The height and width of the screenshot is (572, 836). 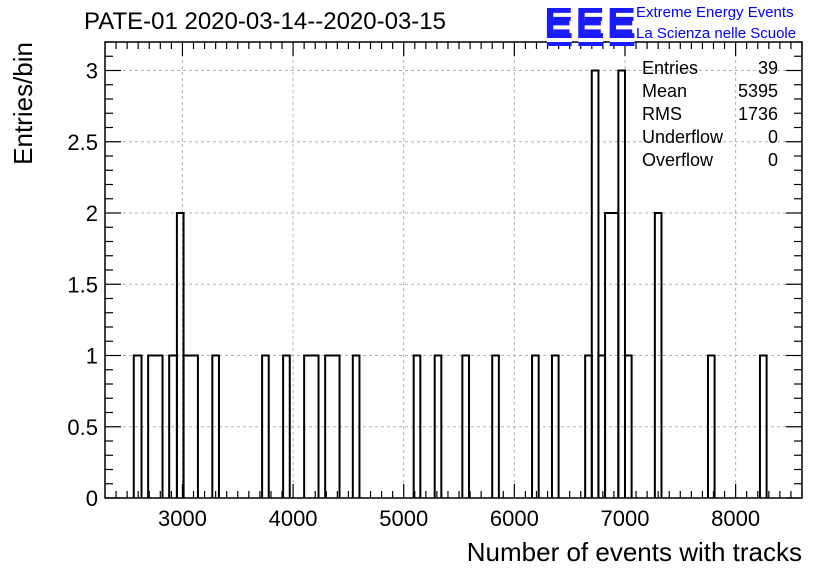 What do you see at coordinates (711, 69) in the screenshot?
I see `stat-row-entries: Entries 39` at bounding box center [711, 69].